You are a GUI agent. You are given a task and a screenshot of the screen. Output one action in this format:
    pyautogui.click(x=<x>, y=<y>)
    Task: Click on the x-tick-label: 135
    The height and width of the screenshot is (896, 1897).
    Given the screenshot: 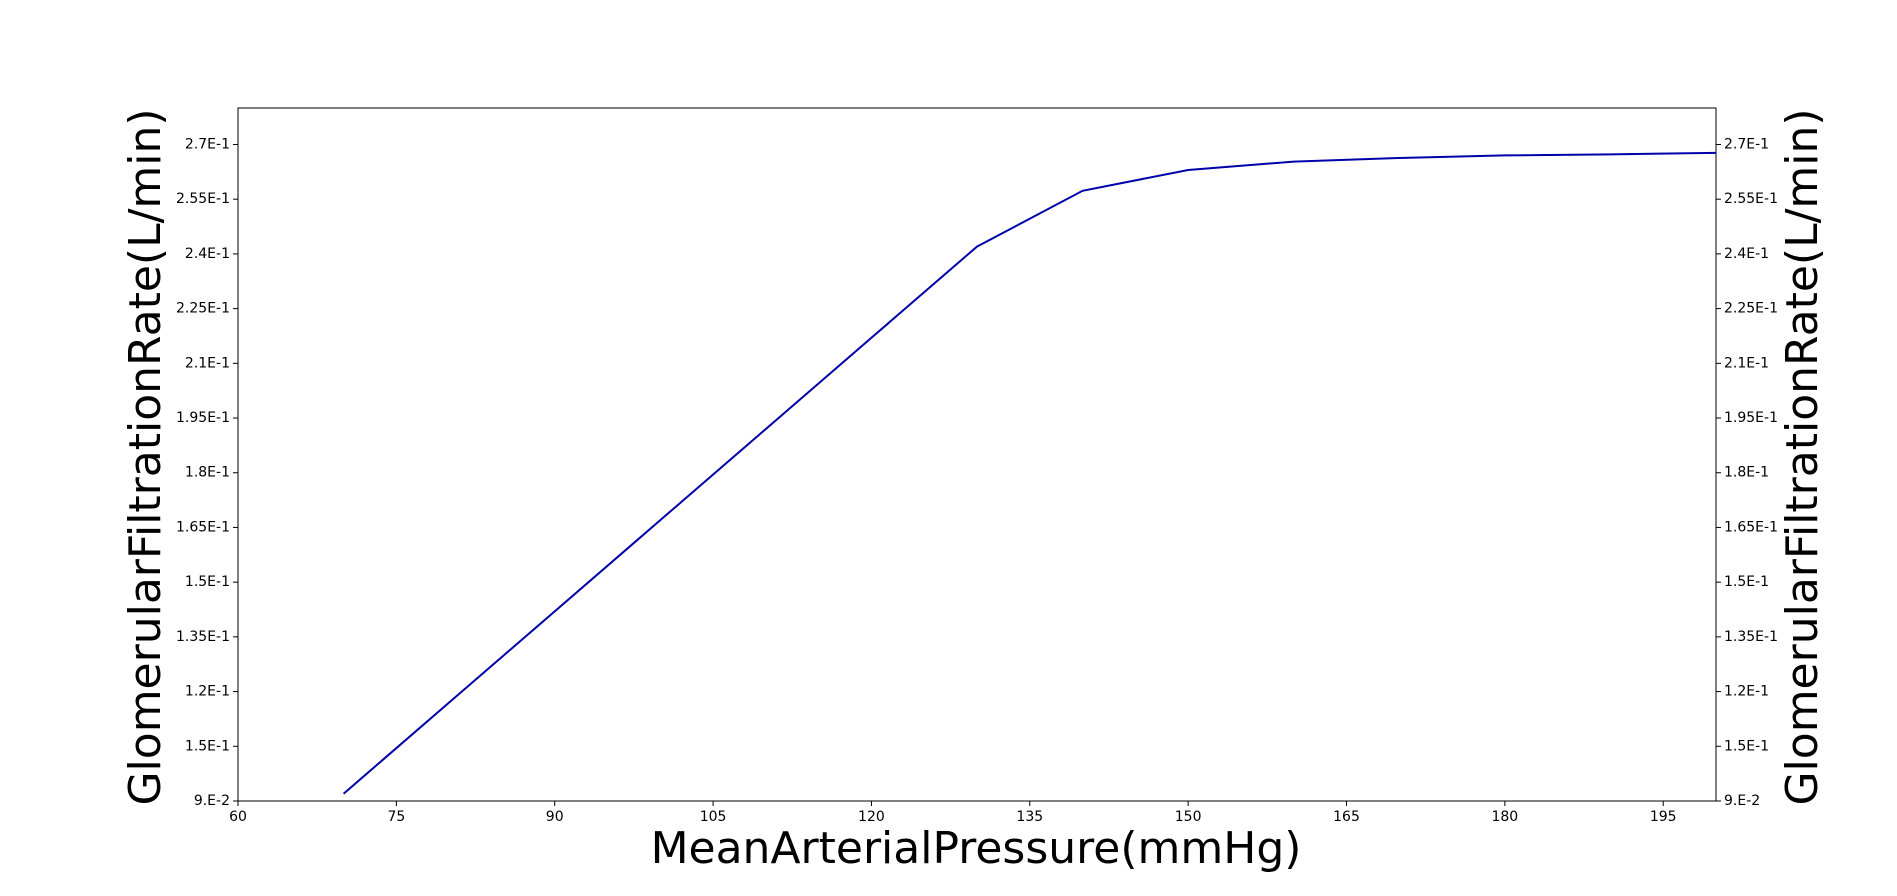 What is the action you would take?
    pyautogui.click(x=1029, y=817)
    